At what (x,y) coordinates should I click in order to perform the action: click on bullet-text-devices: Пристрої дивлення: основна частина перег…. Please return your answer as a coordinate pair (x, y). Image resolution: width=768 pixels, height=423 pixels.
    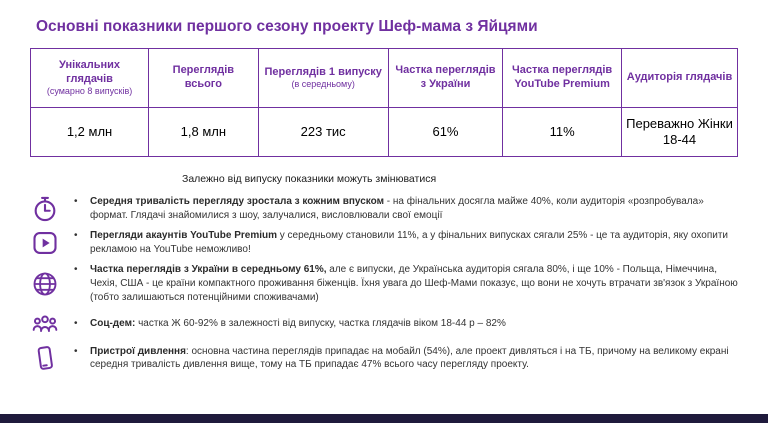
    Looking at the image, I should click on (409, 358).